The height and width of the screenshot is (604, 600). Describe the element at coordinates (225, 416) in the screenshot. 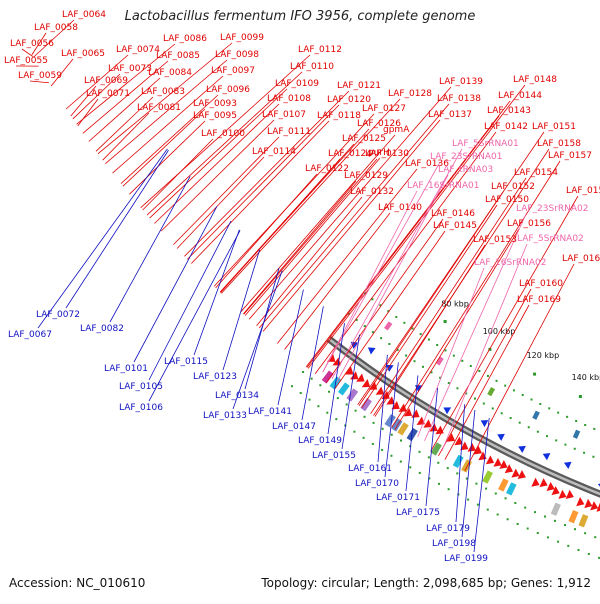

I see `reverse-label: LAF_0133` at that location.